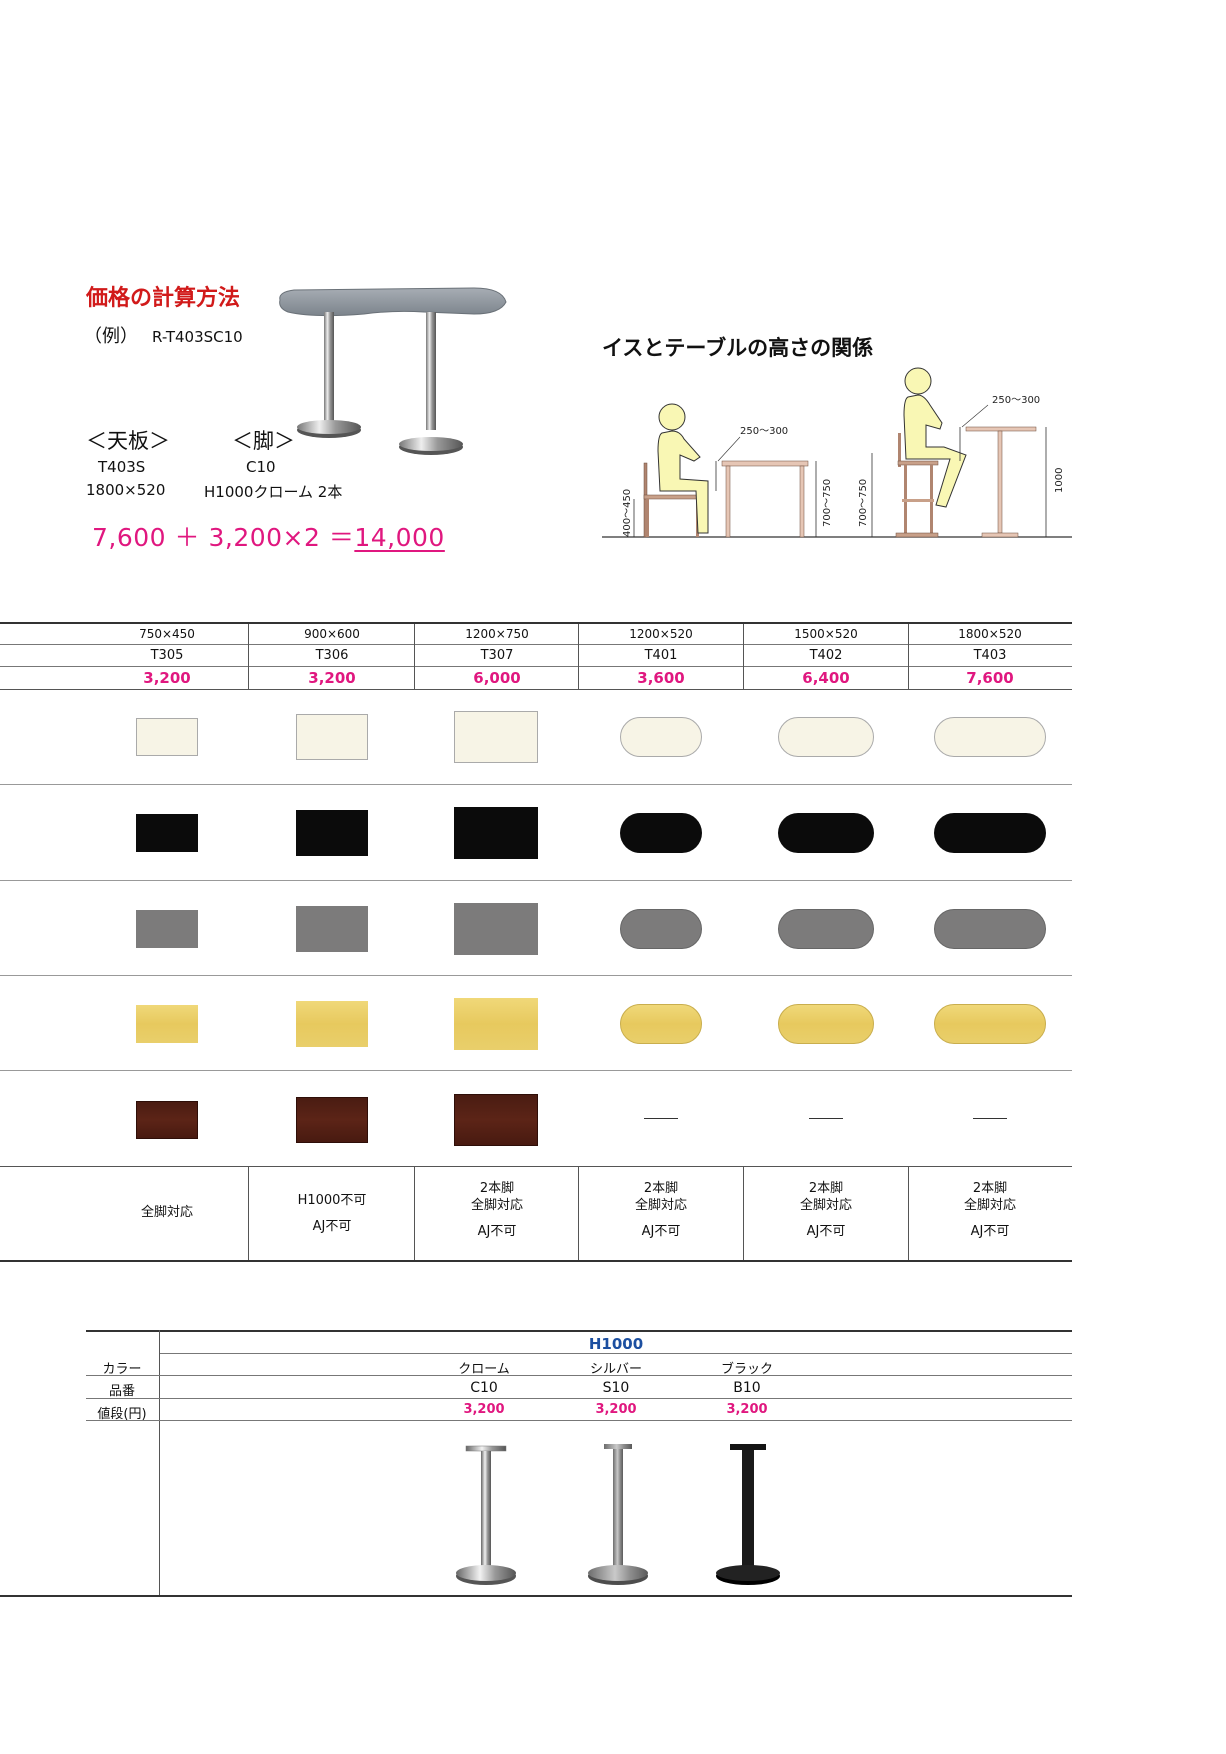  What do you see at coordinates (990, 678) in the screenshot?
I see `top-price-t403: 7,600` at bounding box center [990, 678].